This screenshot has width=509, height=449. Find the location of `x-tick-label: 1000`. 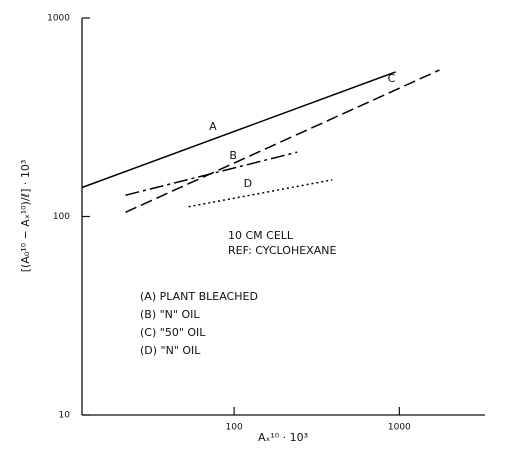

x-tick-label: 1000 is located at coordinates (399, 428).